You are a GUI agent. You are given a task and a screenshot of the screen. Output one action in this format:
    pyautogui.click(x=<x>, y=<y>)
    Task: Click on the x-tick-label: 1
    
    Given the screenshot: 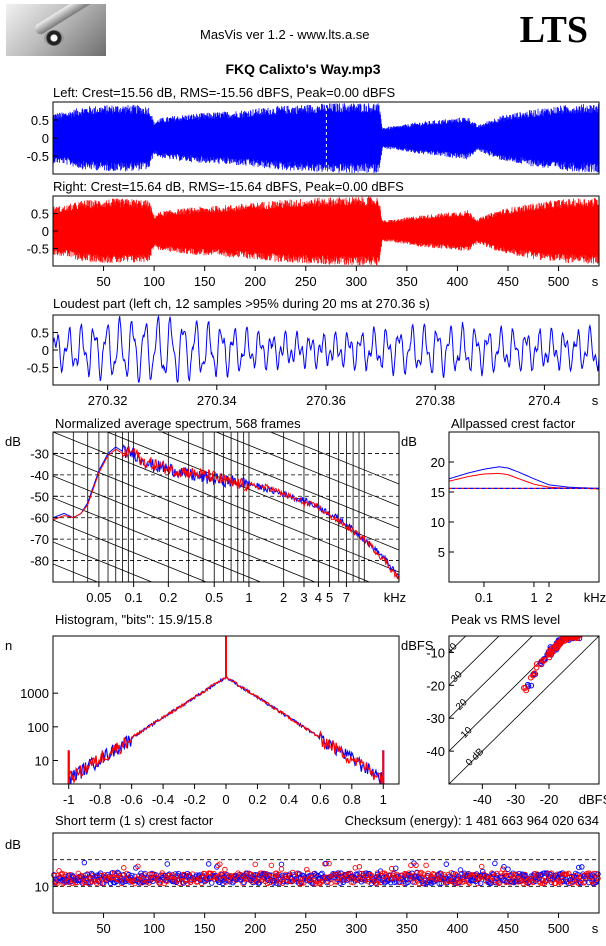 What is the action you would take?
    pyautogui.click(x=248, y=597)
    